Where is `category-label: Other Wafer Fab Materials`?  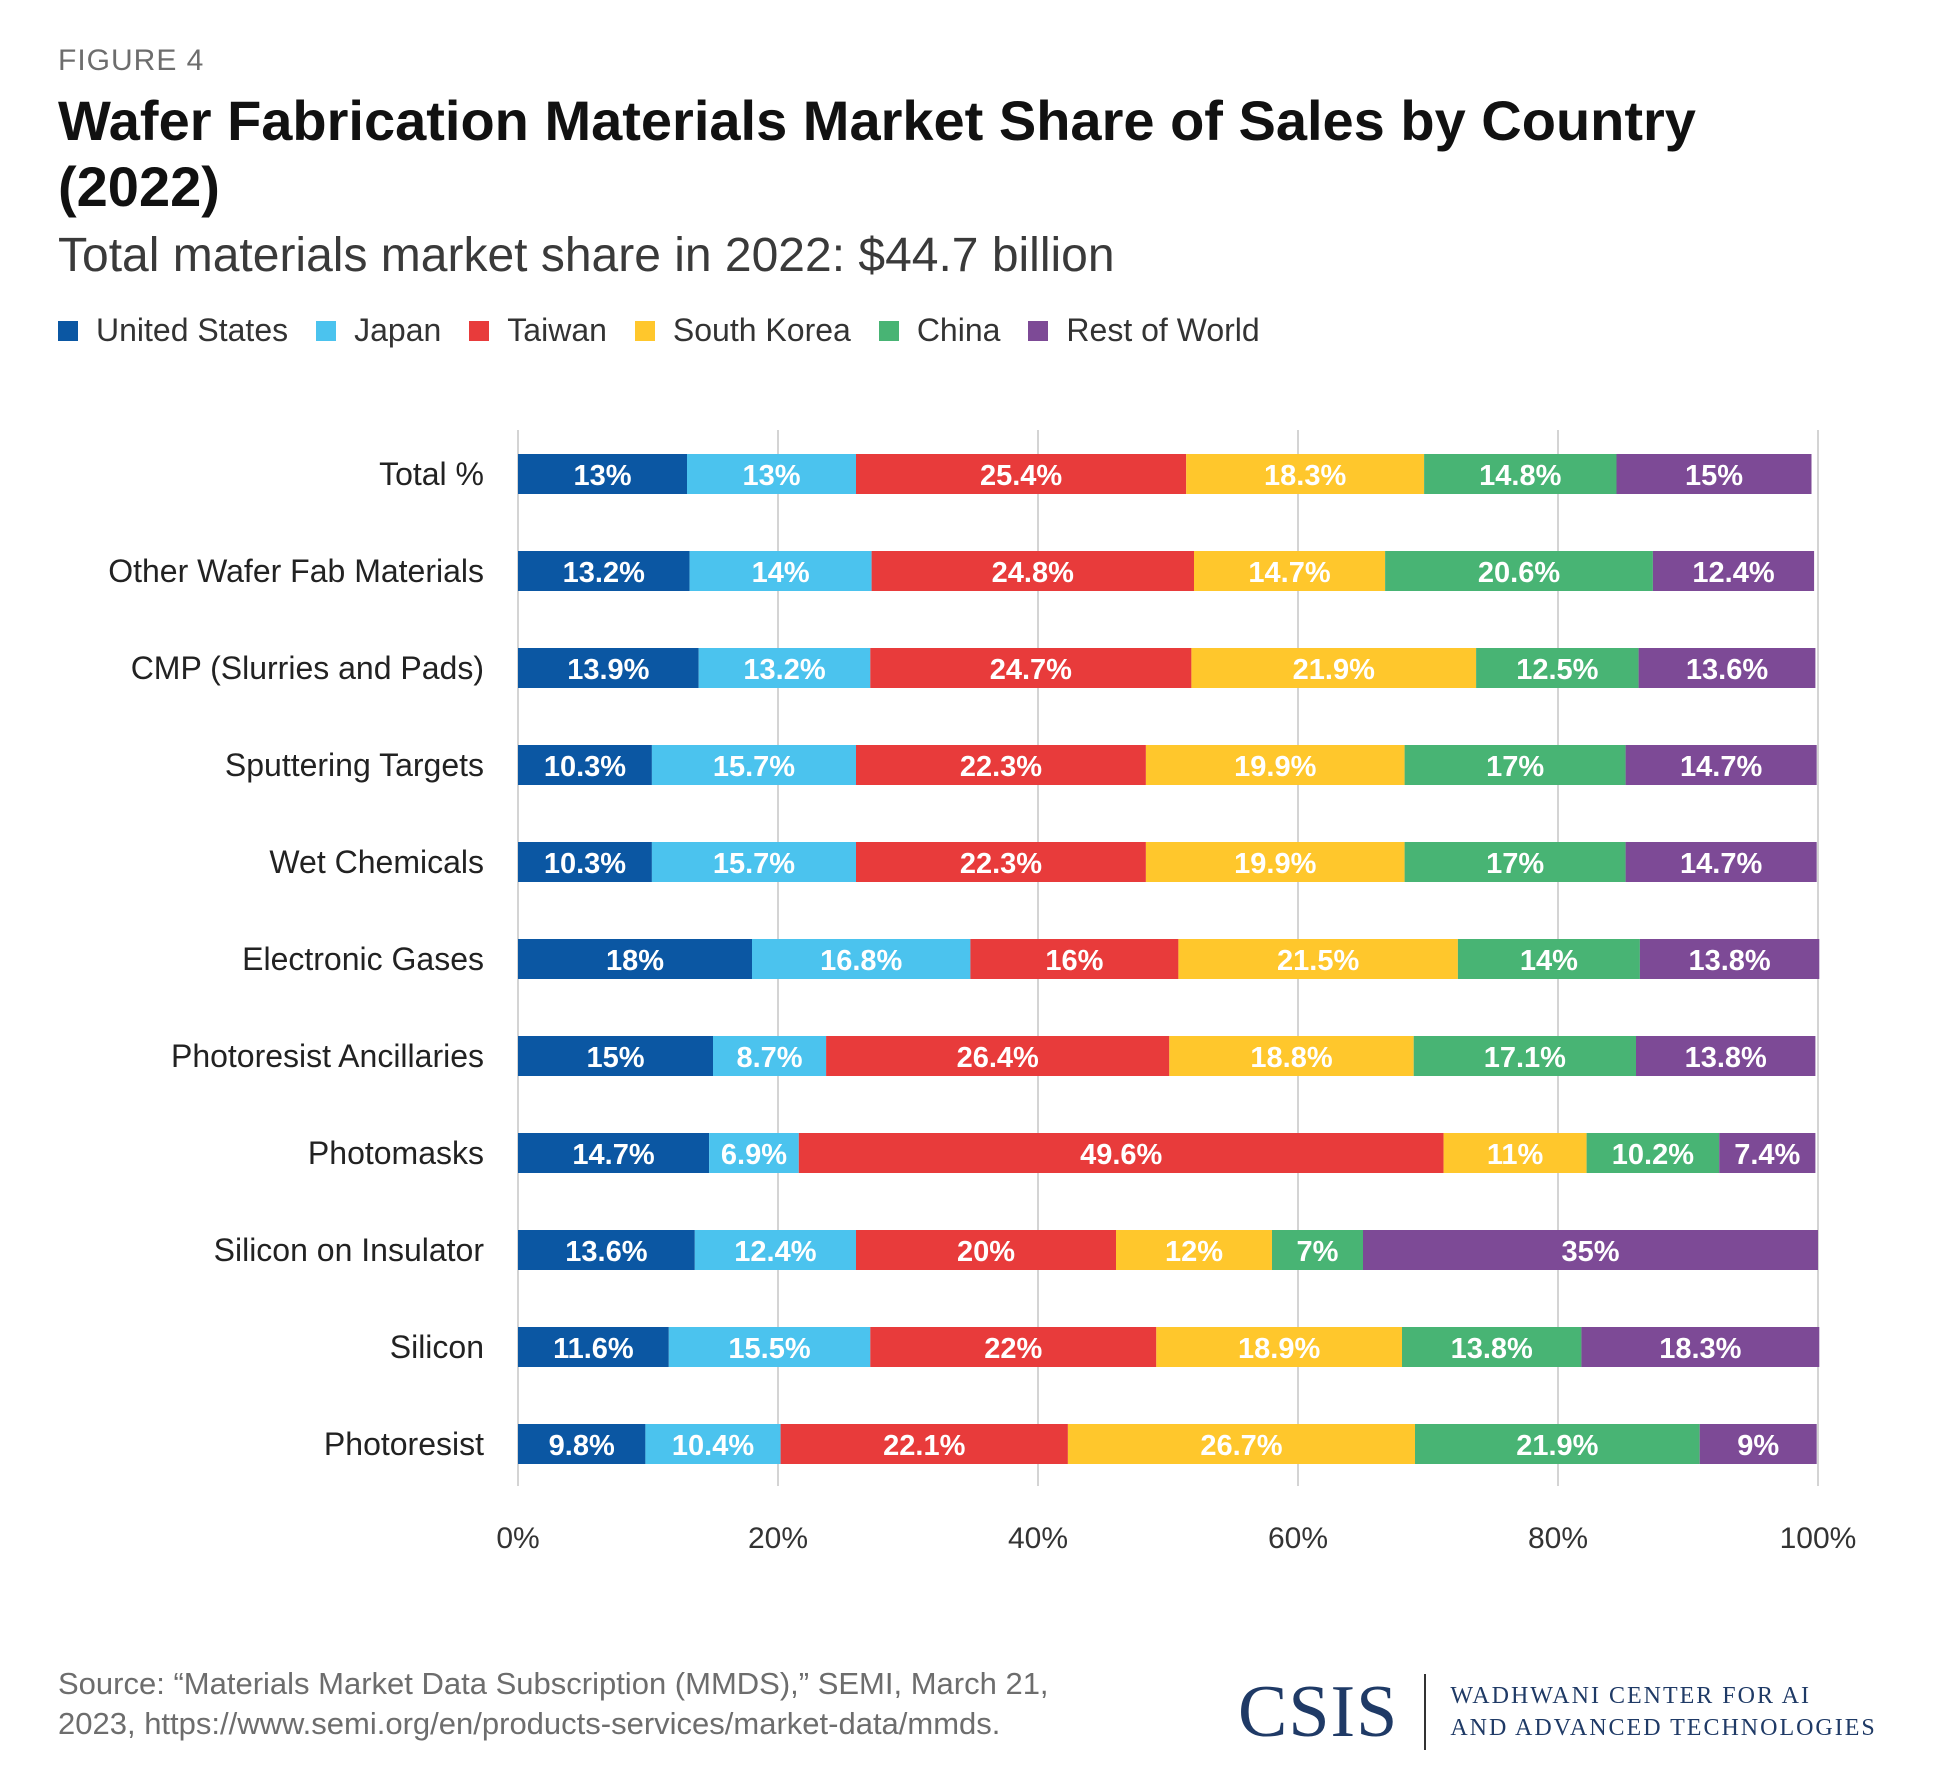
category-label: Other Wafer Fab Materials is located at coordinates (296, 571).